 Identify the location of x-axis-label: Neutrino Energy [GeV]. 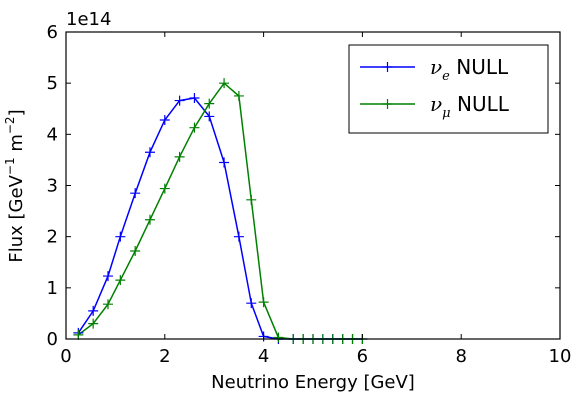
(313, 382).